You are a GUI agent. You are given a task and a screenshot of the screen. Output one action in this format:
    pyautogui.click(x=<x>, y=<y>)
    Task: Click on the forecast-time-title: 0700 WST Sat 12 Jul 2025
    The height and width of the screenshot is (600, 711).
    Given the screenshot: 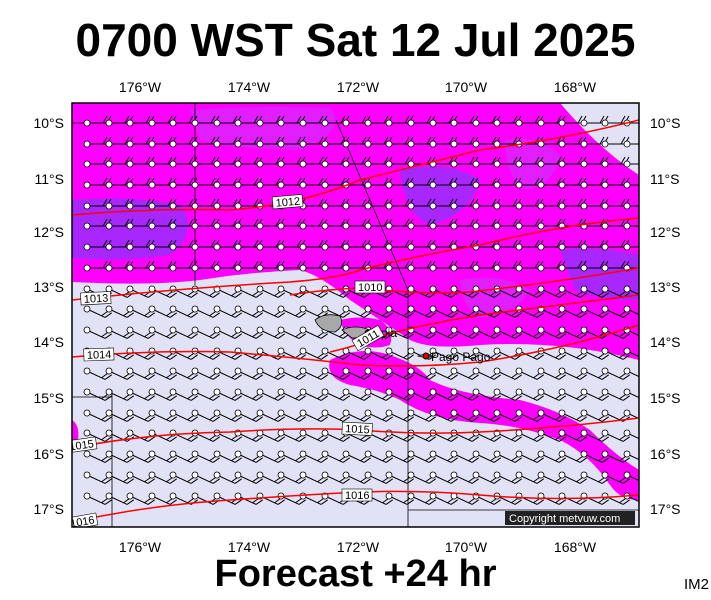 What is the action you would take?
    pyautogui.click(x=355, y=40)
    